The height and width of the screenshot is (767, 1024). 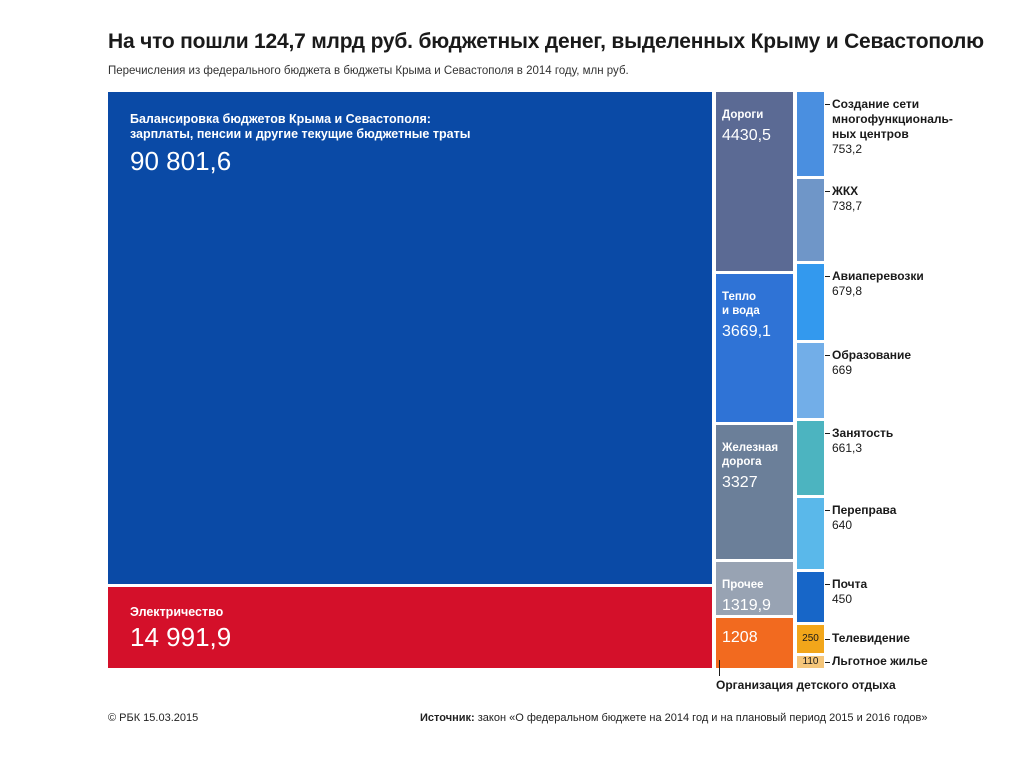 What do you see at coordinates (842, 525) in the screenshot?
I see `treemap-item-12-value: 640` at bounding box center [842, 525].